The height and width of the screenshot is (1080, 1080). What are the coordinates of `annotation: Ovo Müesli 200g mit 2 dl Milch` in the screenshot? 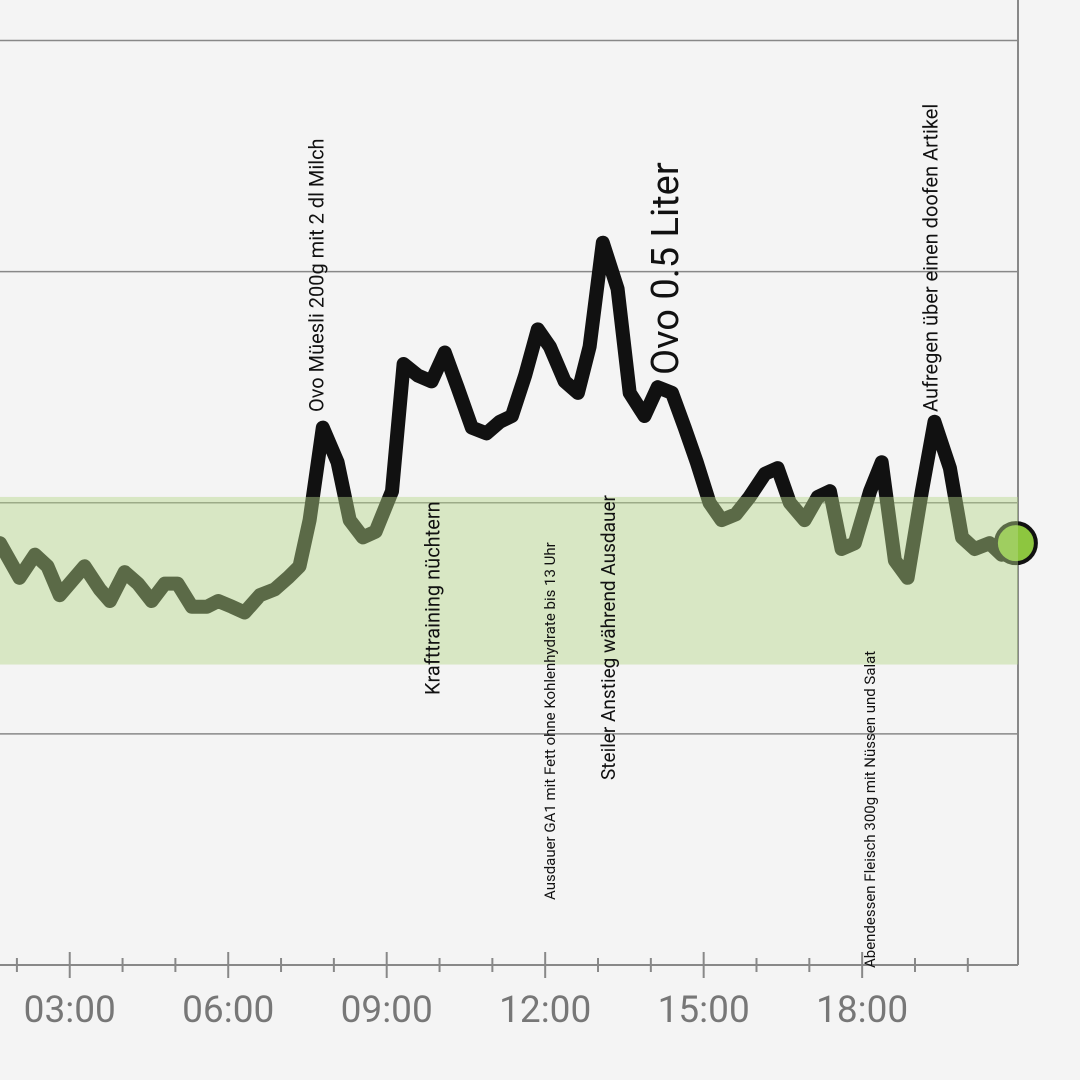 It's located at (316, 275).